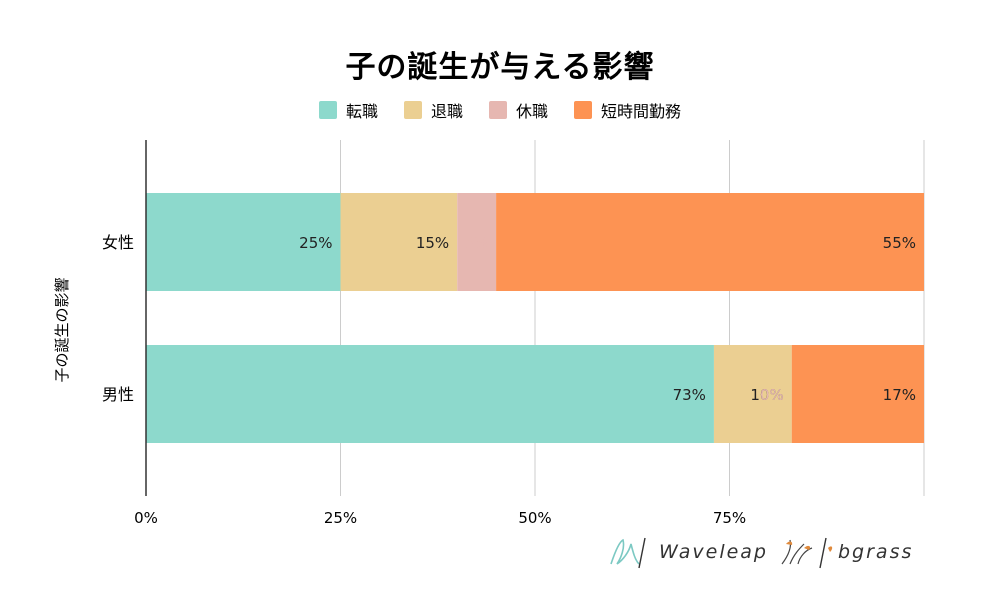  I want to click on data-label-0-0: 25%, so click(315, 243).